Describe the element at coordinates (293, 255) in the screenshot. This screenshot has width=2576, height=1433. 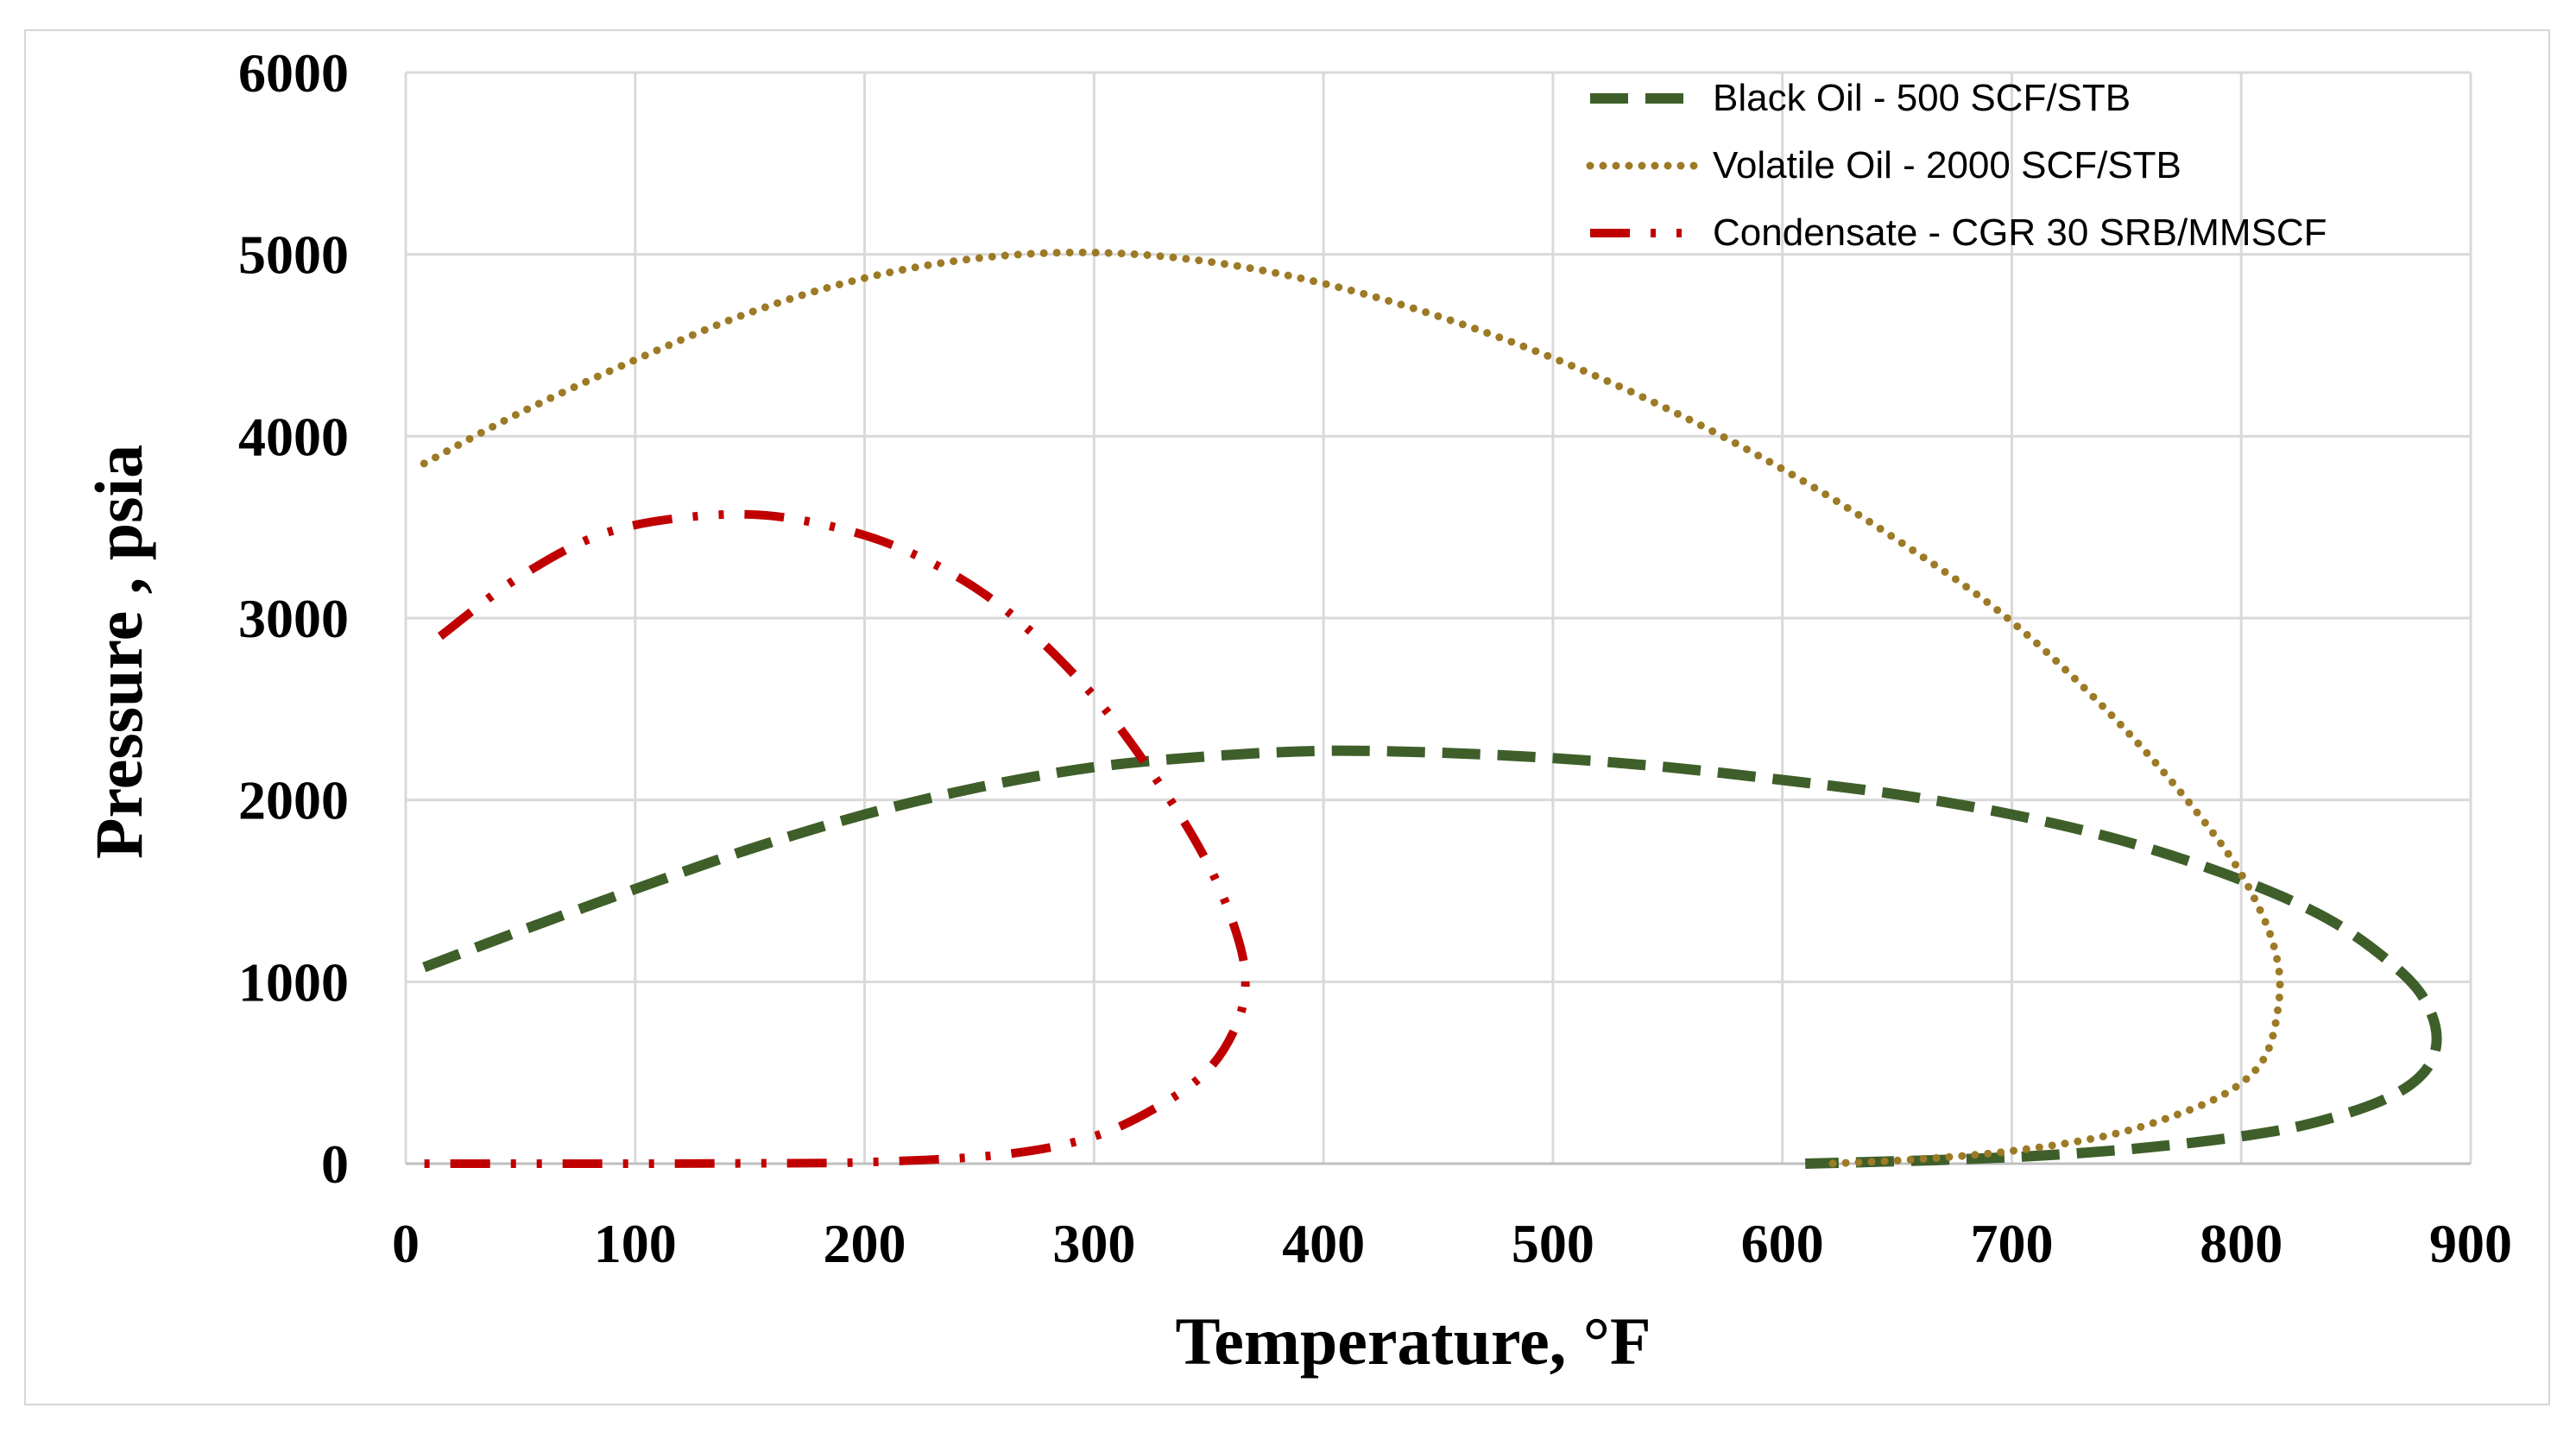
I see `y-tick-label: 5000` at that location.